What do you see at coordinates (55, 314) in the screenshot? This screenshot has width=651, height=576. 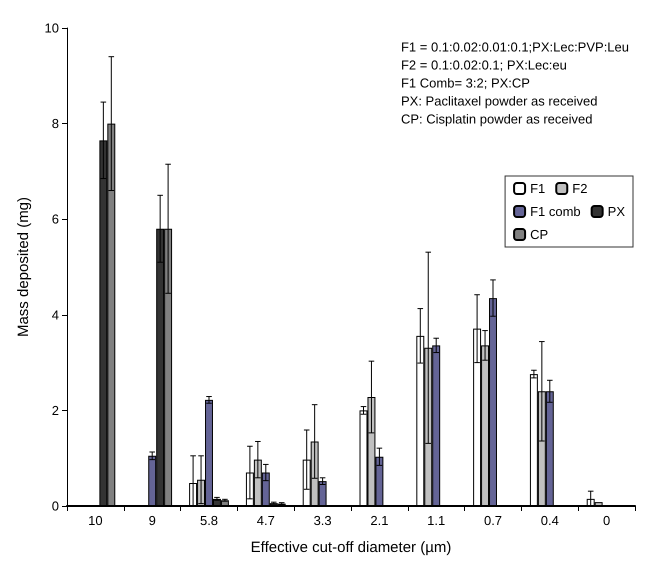 I see `y-tick-label: 4` at bounding box center [55, 314].